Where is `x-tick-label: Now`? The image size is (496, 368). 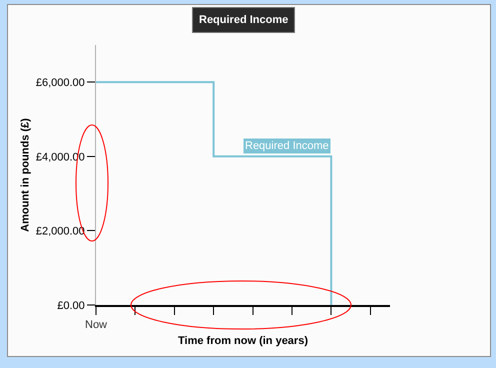 x-tick-label: Now is located at coordinates (96, 325).